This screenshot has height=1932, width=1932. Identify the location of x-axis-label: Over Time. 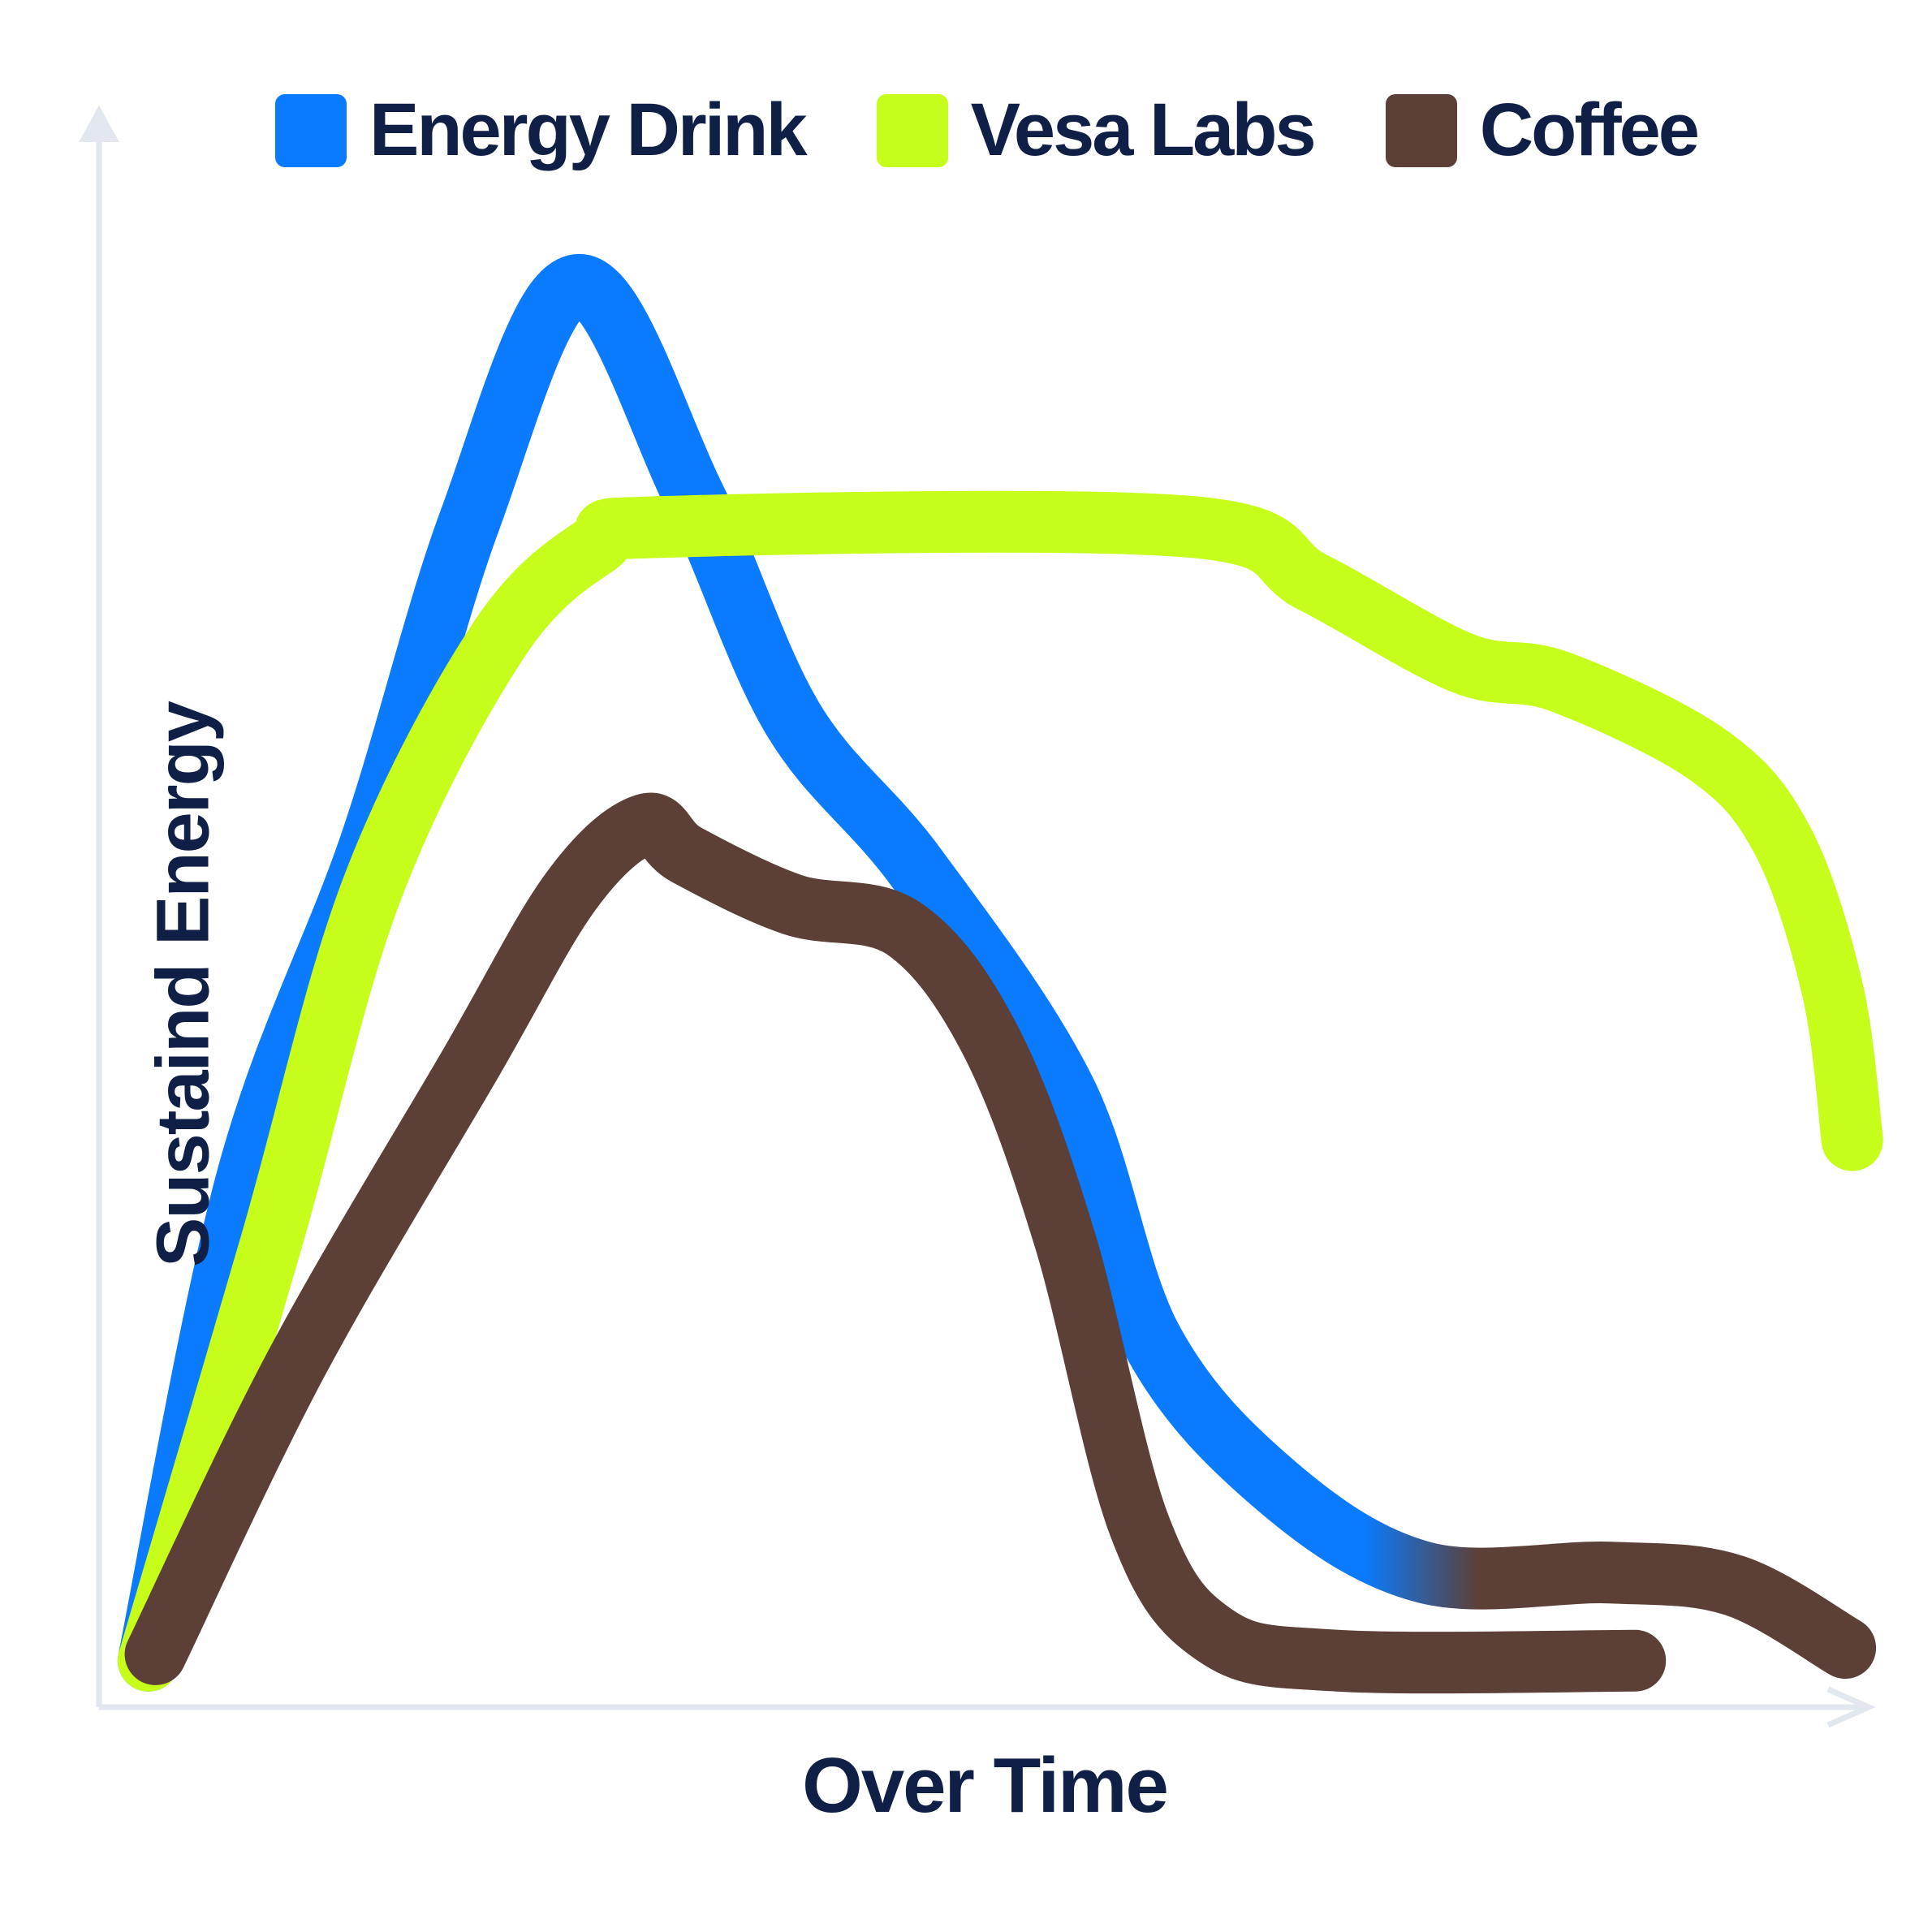
(985, 1785).